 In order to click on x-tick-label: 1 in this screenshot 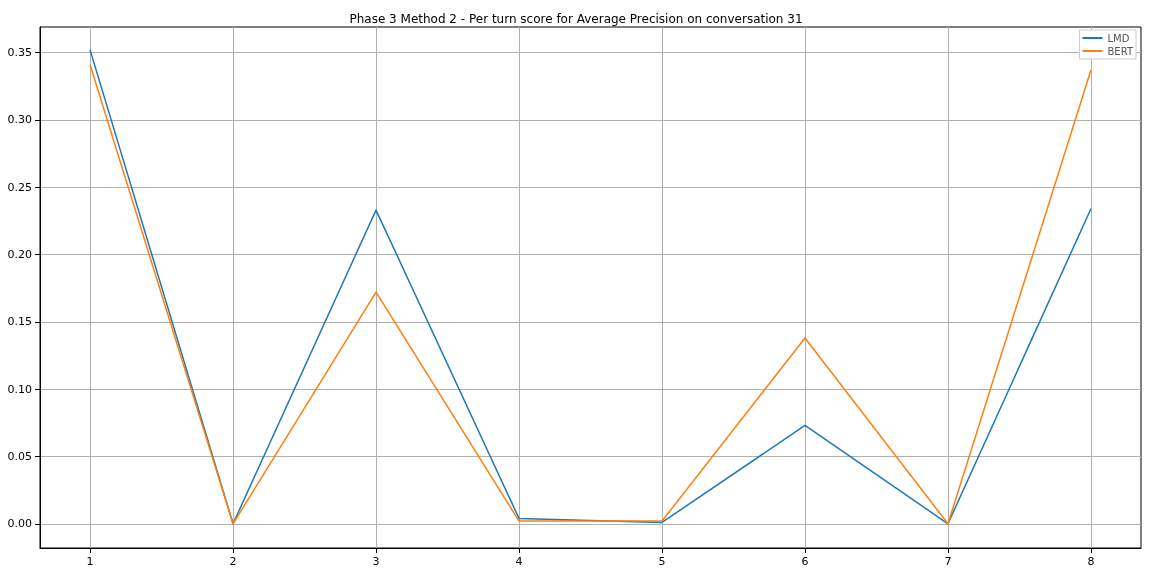, I will do `click(90, 561)`.